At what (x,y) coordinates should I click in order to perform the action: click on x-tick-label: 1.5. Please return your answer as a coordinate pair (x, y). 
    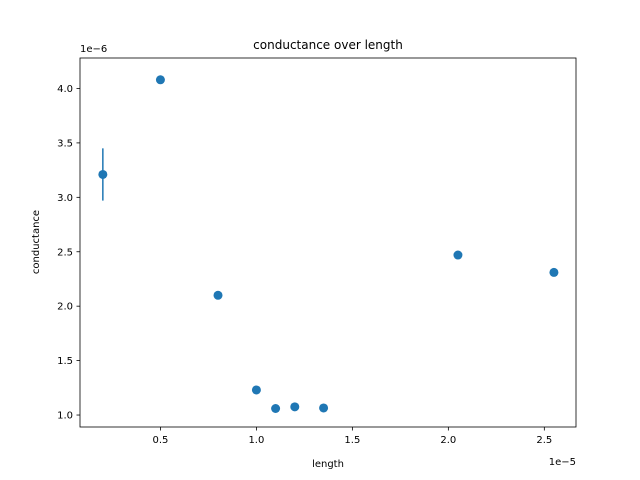
    Looking at the image, I should click on (352, 440).